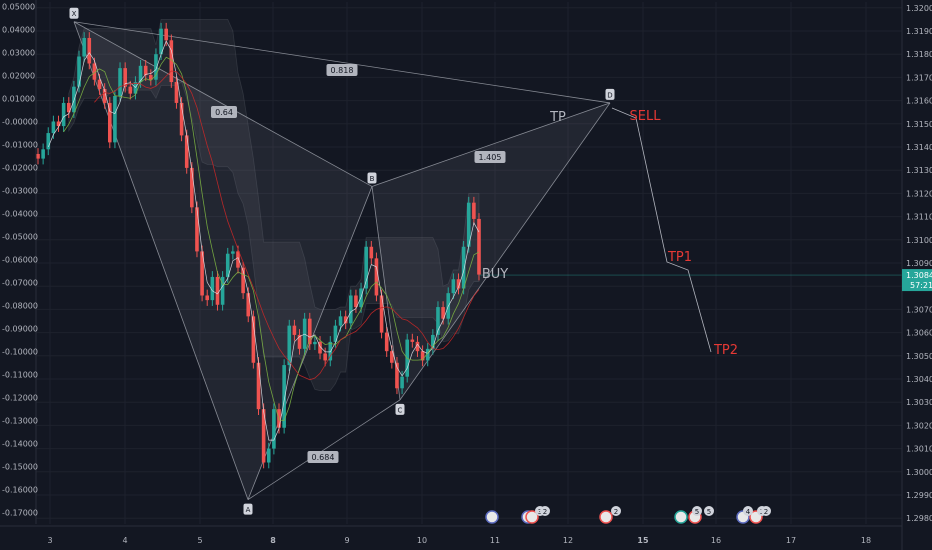  What do you see at coordinates (20, 375) in the screenshot?
I see `left-tick-16: -0.11000` at bounding box center [20, 375].